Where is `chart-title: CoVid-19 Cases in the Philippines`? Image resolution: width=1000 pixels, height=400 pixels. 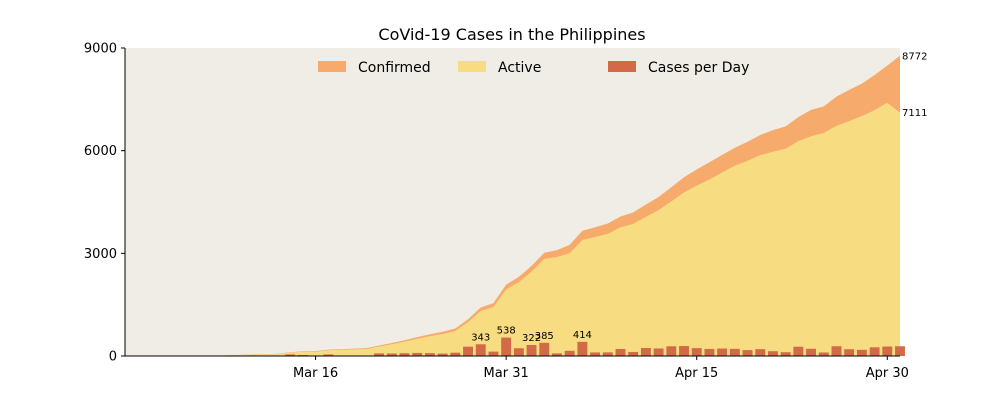
chart-title: CoVid-19 Cases in the Philippines is located at coordinates (511, 34).